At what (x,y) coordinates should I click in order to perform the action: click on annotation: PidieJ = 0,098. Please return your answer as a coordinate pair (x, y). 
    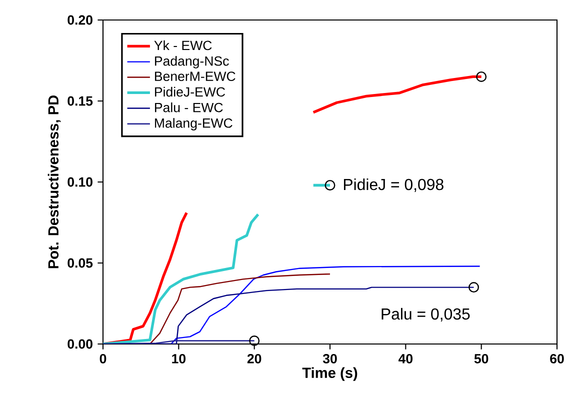
    Looking at the image, I should click on (394, 185).